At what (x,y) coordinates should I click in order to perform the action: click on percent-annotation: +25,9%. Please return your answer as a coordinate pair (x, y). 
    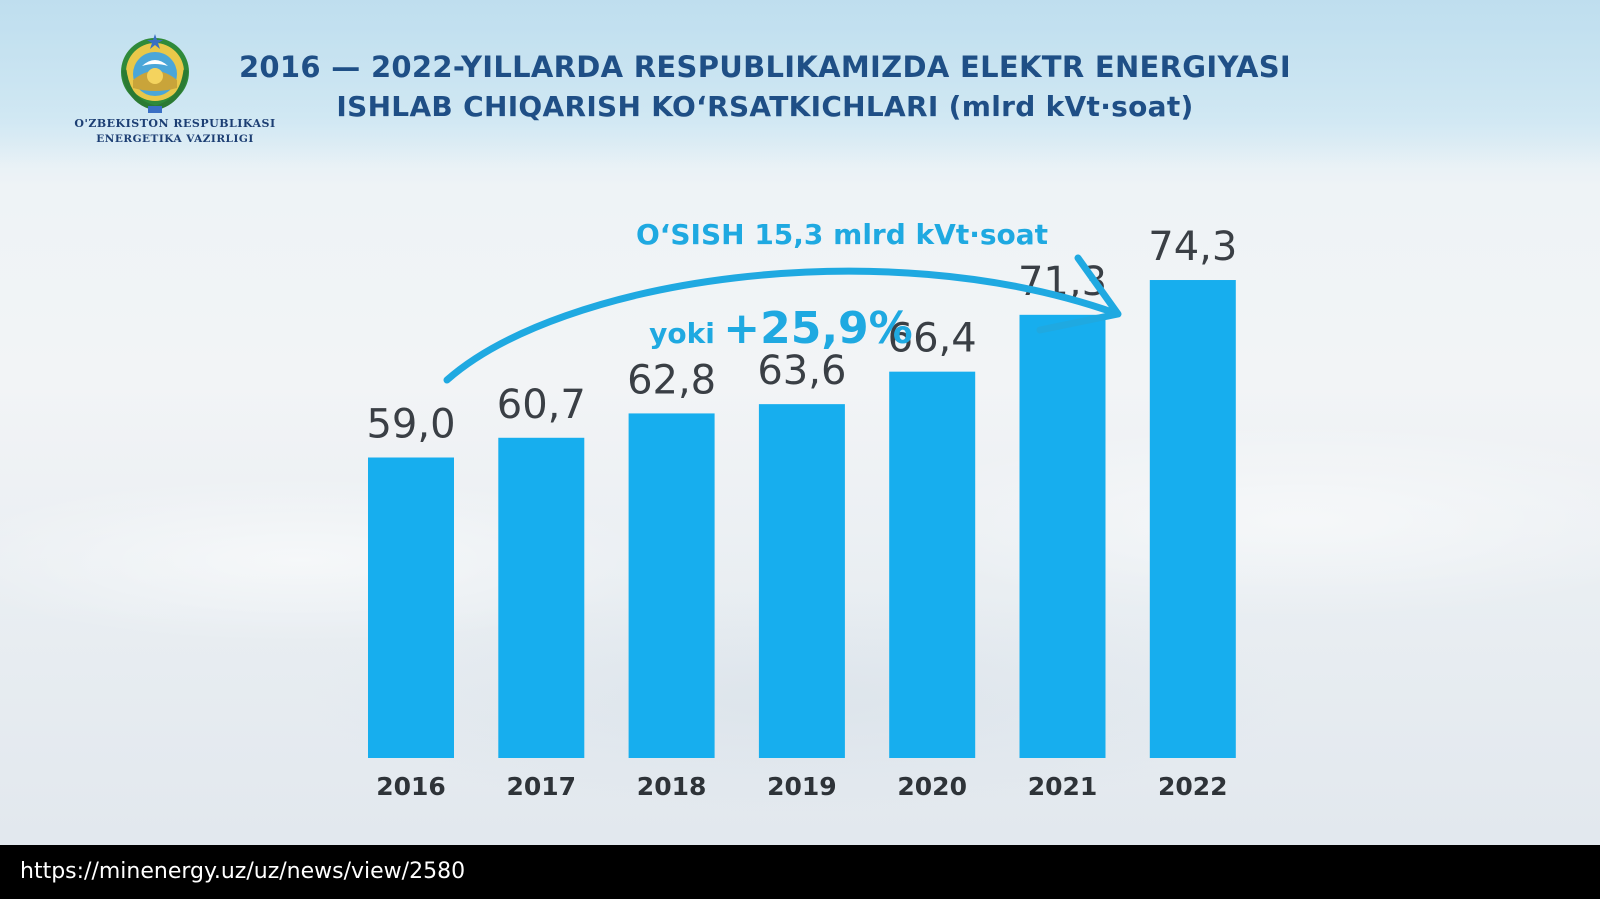
    Looking at the image, I should click on (818, 328).